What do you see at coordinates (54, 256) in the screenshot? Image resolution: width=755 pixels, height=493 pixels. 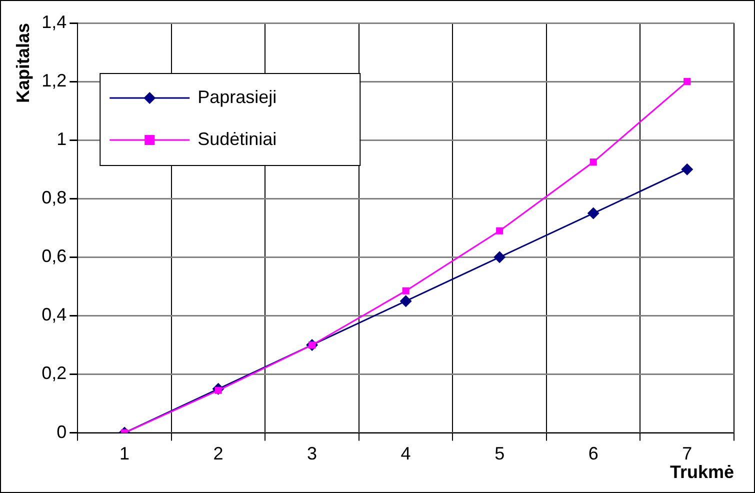 I see `y-tick-label: 0,6` at bounding box center [54, 256].